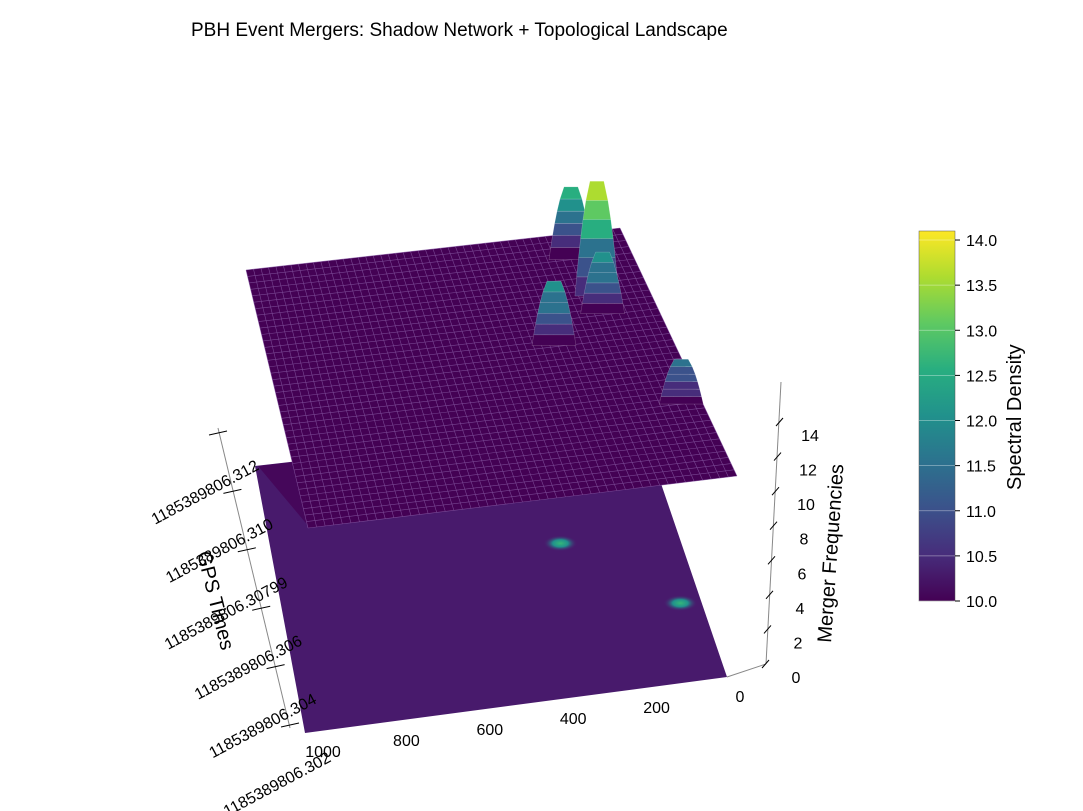 The height and width of the screenshot is (811, 1083). What do you see at coordinates (981, 557) in the screenshot?
I see `colorbar-tick-label: 10.5` at bounding box center [981, 557].